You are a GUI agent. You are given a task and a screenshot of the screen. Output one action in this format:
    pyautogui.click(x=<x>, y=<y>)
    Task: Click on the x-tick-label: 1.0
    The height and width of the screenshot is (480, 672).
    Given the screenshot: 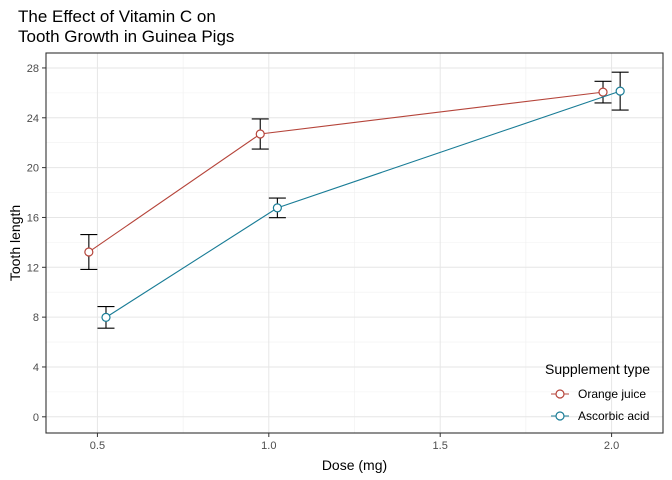 What is the action you would take?
    pyautogui.click(x=268, y=446)
    